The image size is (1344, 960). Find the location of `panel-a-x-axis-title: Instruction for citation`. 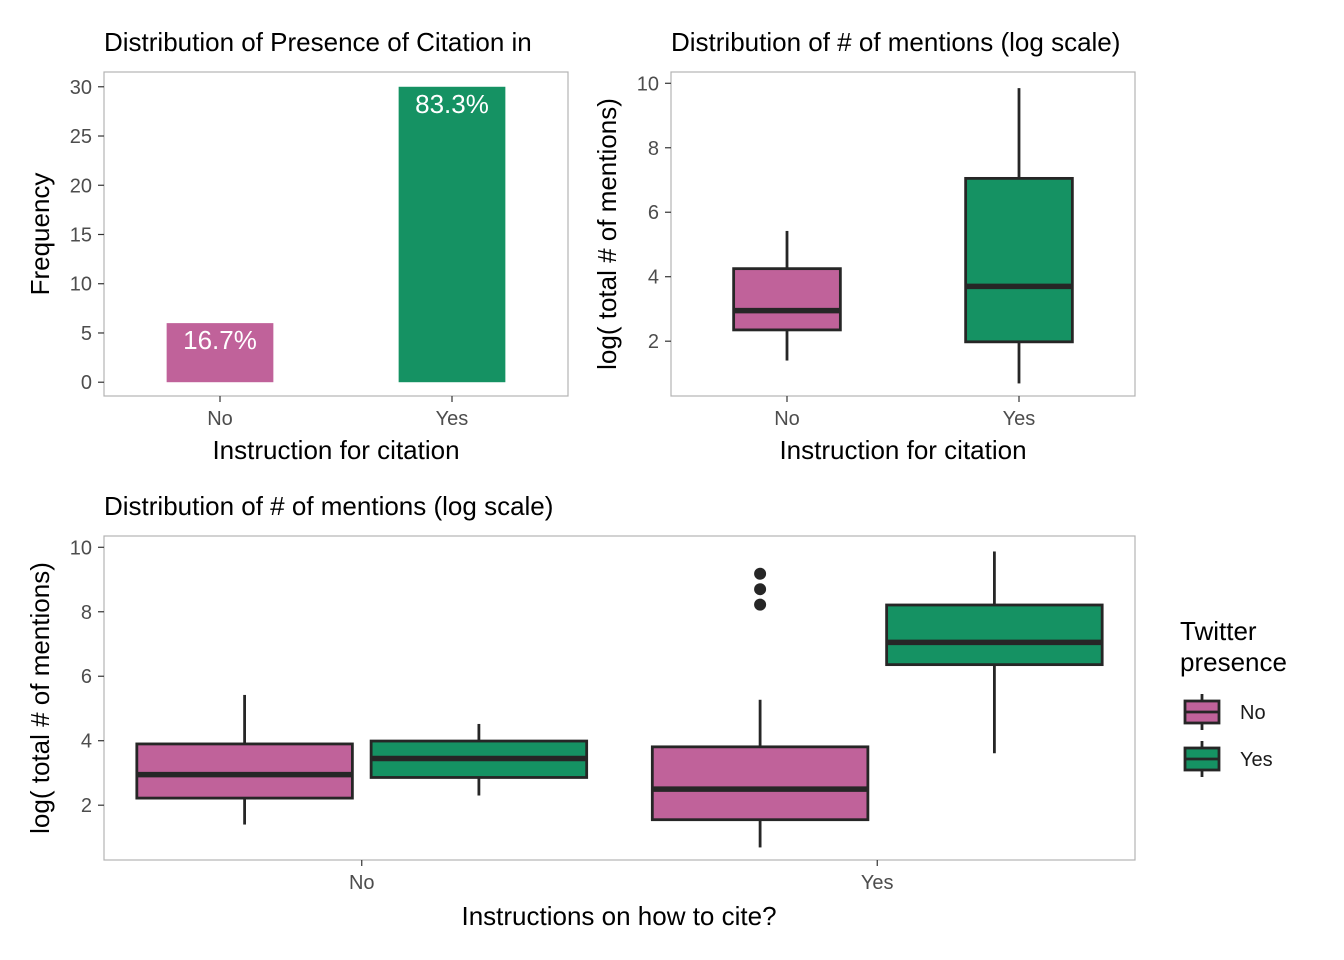

panel-a-x-axis-title: Instruction for citation is located at coordinates (335, 450).